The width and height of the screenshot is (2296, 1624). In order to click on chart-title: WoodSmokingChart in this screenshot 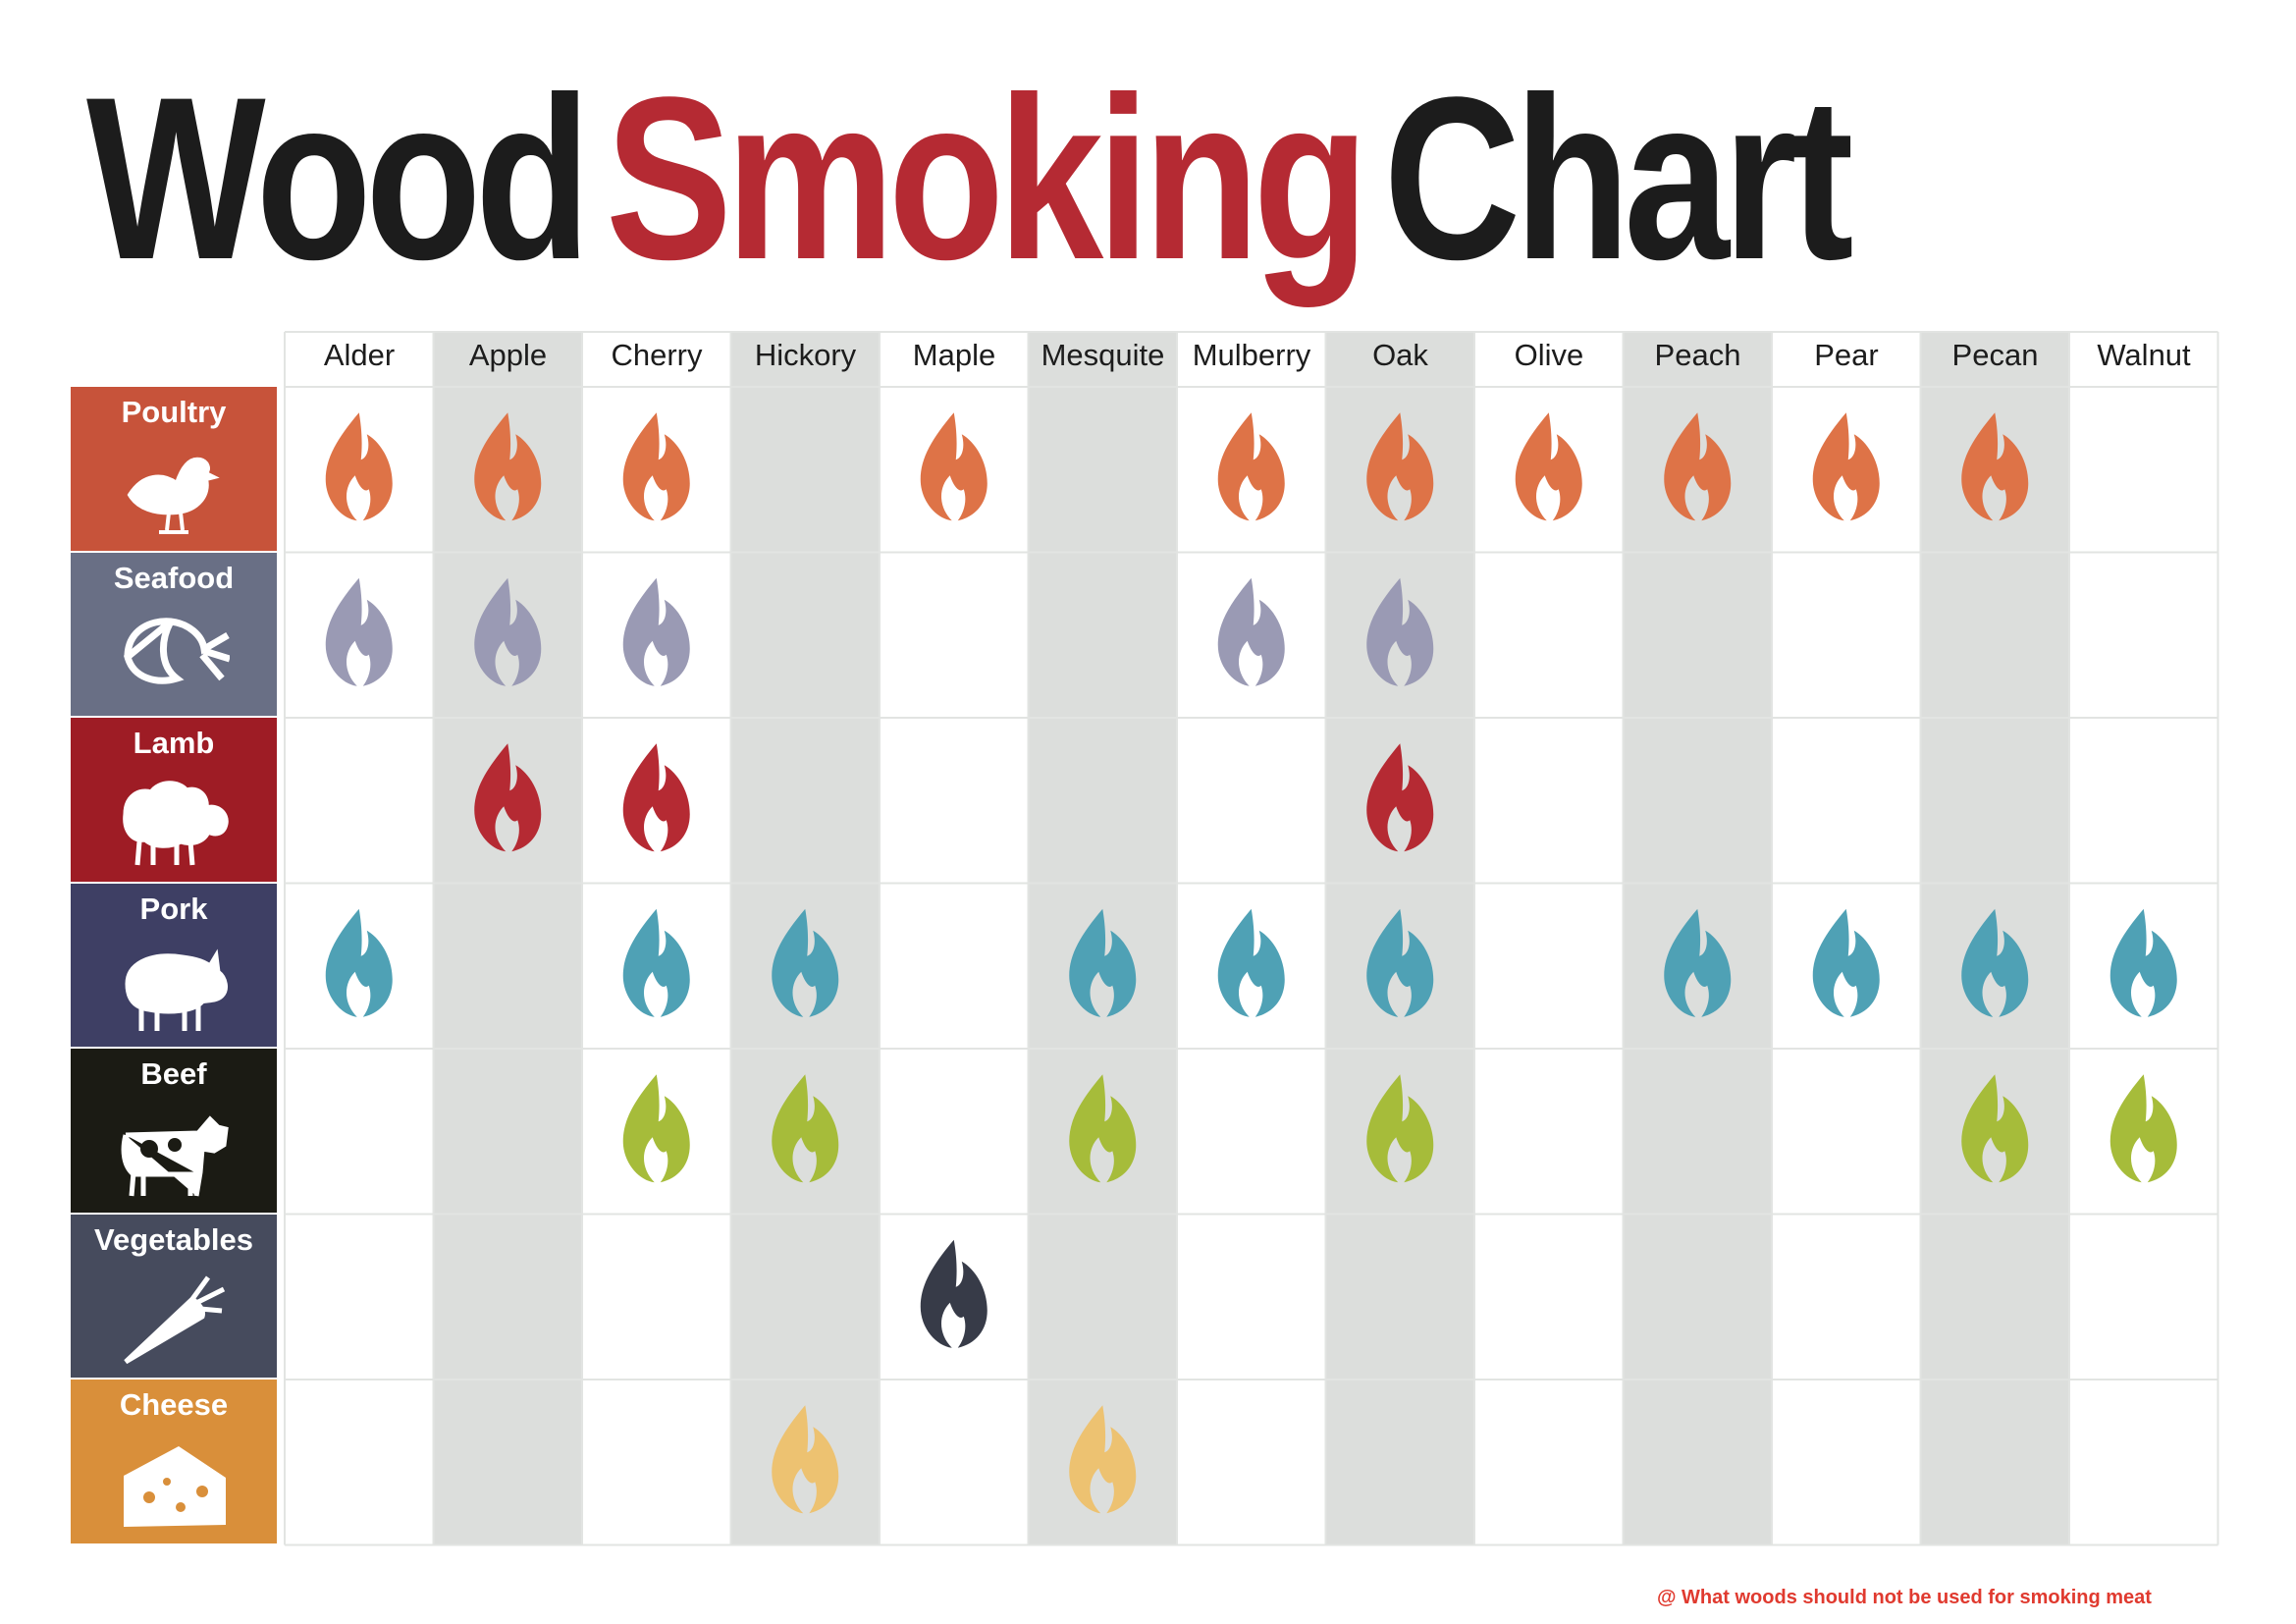, I will do `click(977, 179)`.